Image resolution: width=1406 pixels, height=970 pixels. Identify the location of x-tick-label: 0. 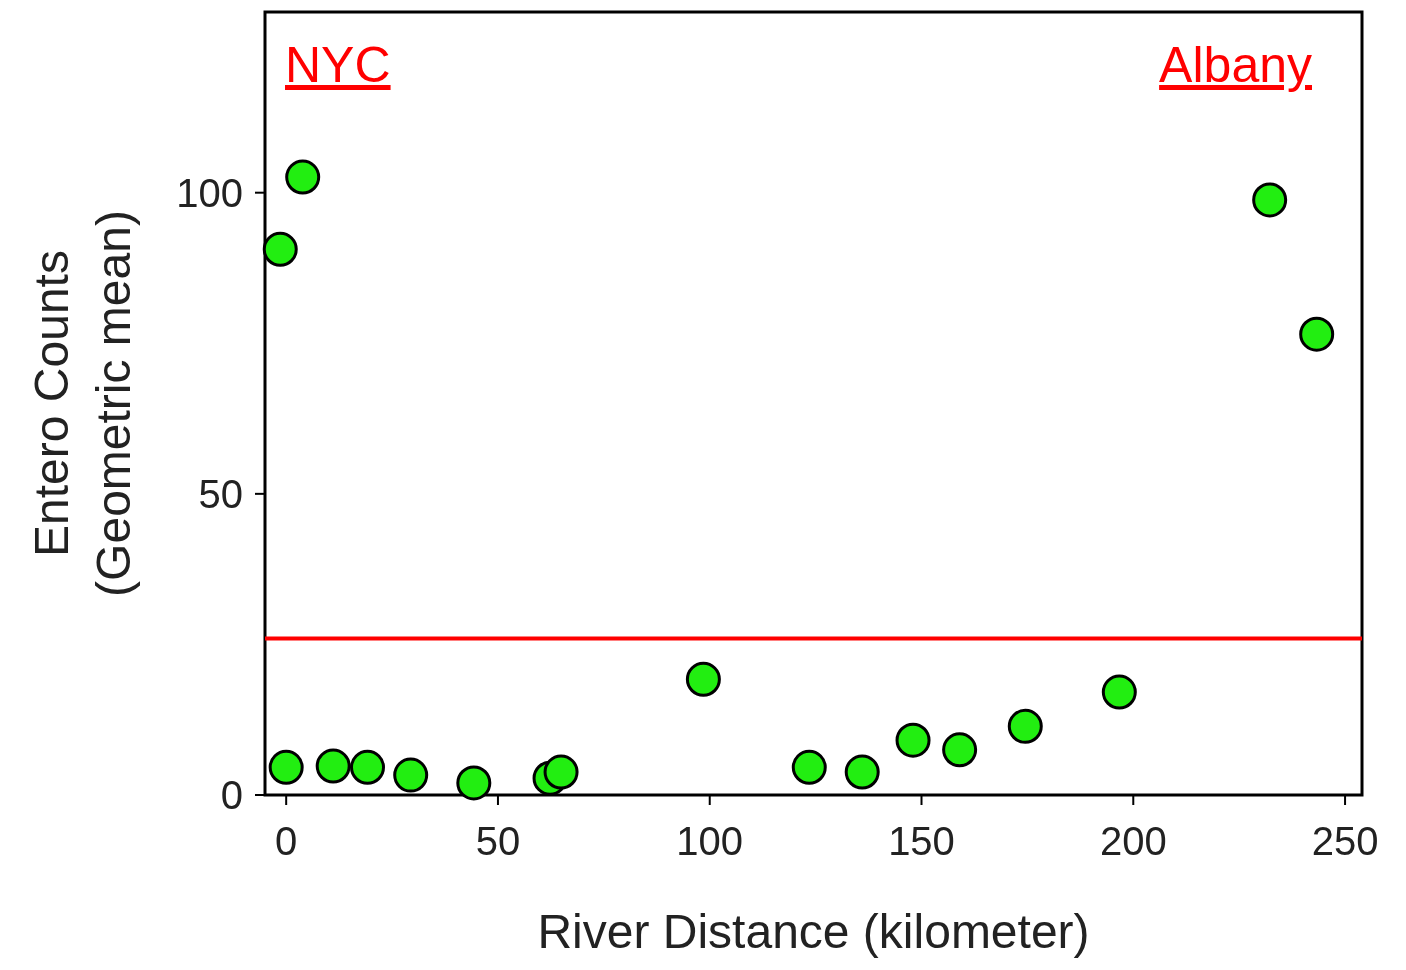
(286, 841).